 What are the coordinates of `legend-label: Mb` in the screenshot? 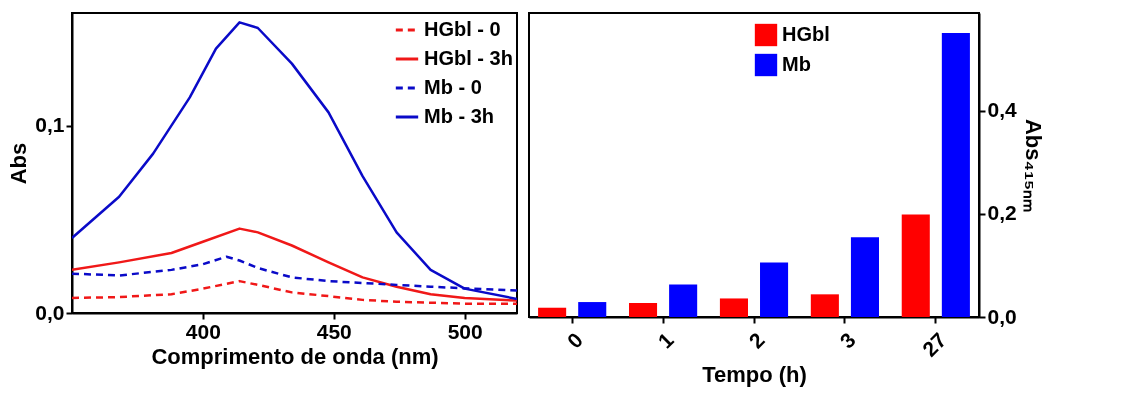 It's located at (796, 64).